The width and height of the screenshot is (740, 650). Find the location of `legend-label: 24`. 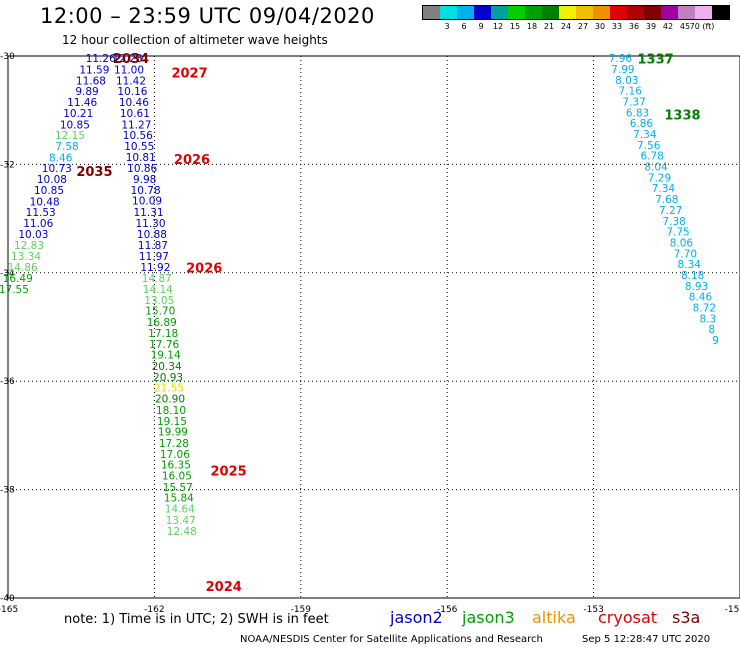

legend-label: 24 is located at coordinates (566, 26).